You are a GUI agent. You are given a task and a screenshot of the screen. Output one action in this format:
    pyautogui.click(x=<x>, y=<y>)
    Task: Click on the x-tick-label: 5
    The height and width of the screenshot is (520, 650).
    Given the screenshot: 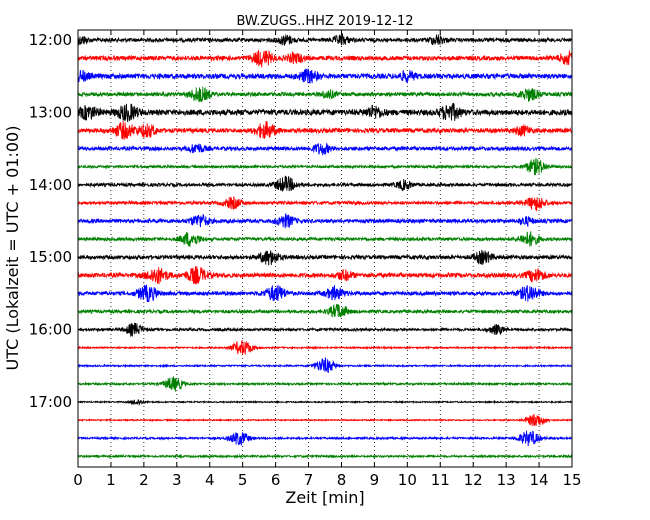 What is the action you would take?
    pyautogui.click(x=243, y=480)
    